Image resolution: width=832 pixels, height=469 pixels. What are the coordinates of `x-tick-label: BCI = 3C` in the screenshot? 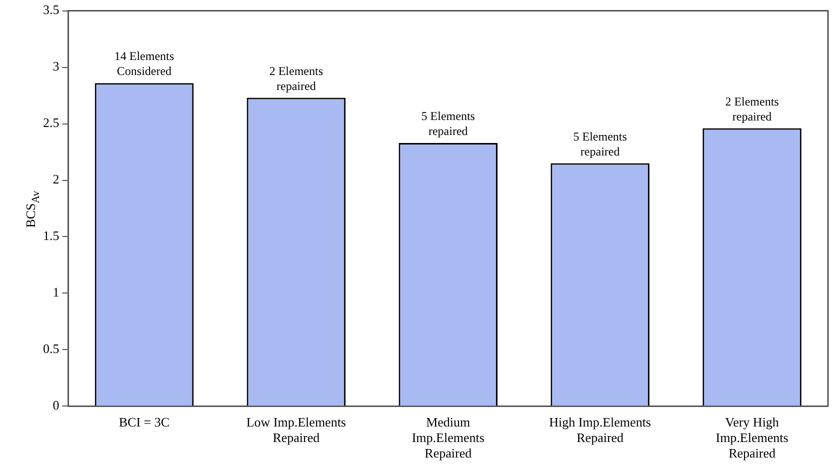 It's located at (144, 422).